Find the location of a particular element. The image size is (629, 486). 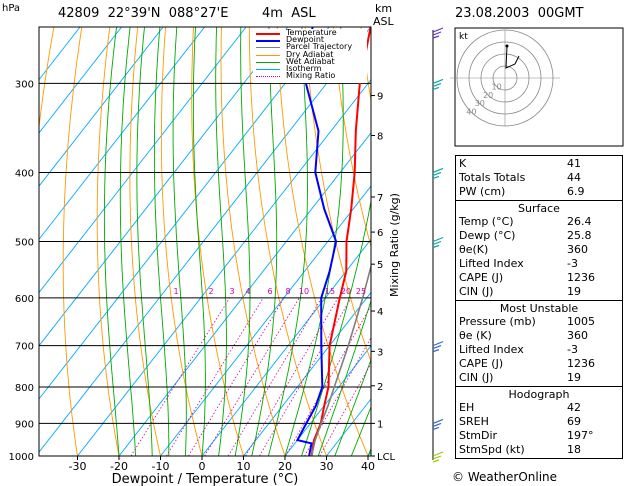

hodograph-row: SREH 69 is located at coordinates (539, 422).